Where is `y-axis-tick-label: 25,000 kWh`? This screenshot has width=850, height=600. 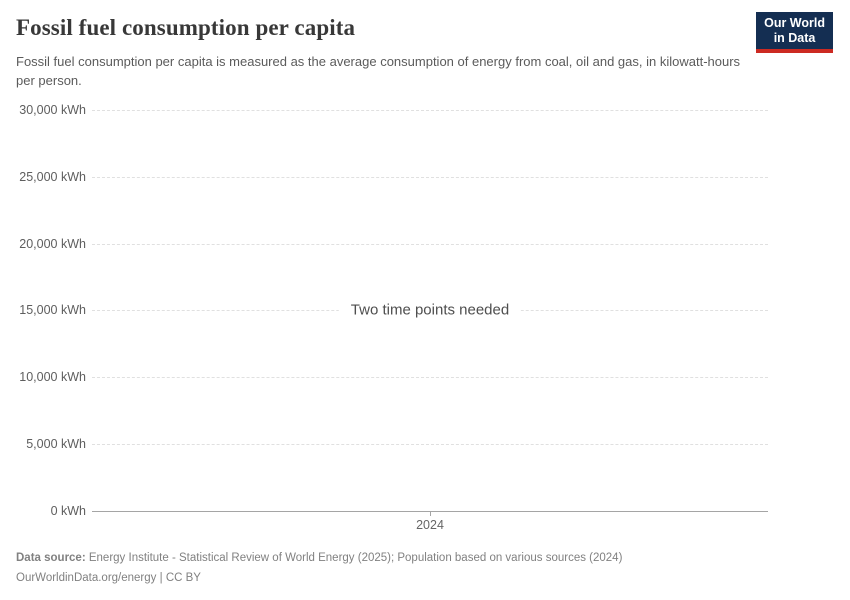
y-axis-tick-label: 25,000 kWh is located at coordinates (52, 177).